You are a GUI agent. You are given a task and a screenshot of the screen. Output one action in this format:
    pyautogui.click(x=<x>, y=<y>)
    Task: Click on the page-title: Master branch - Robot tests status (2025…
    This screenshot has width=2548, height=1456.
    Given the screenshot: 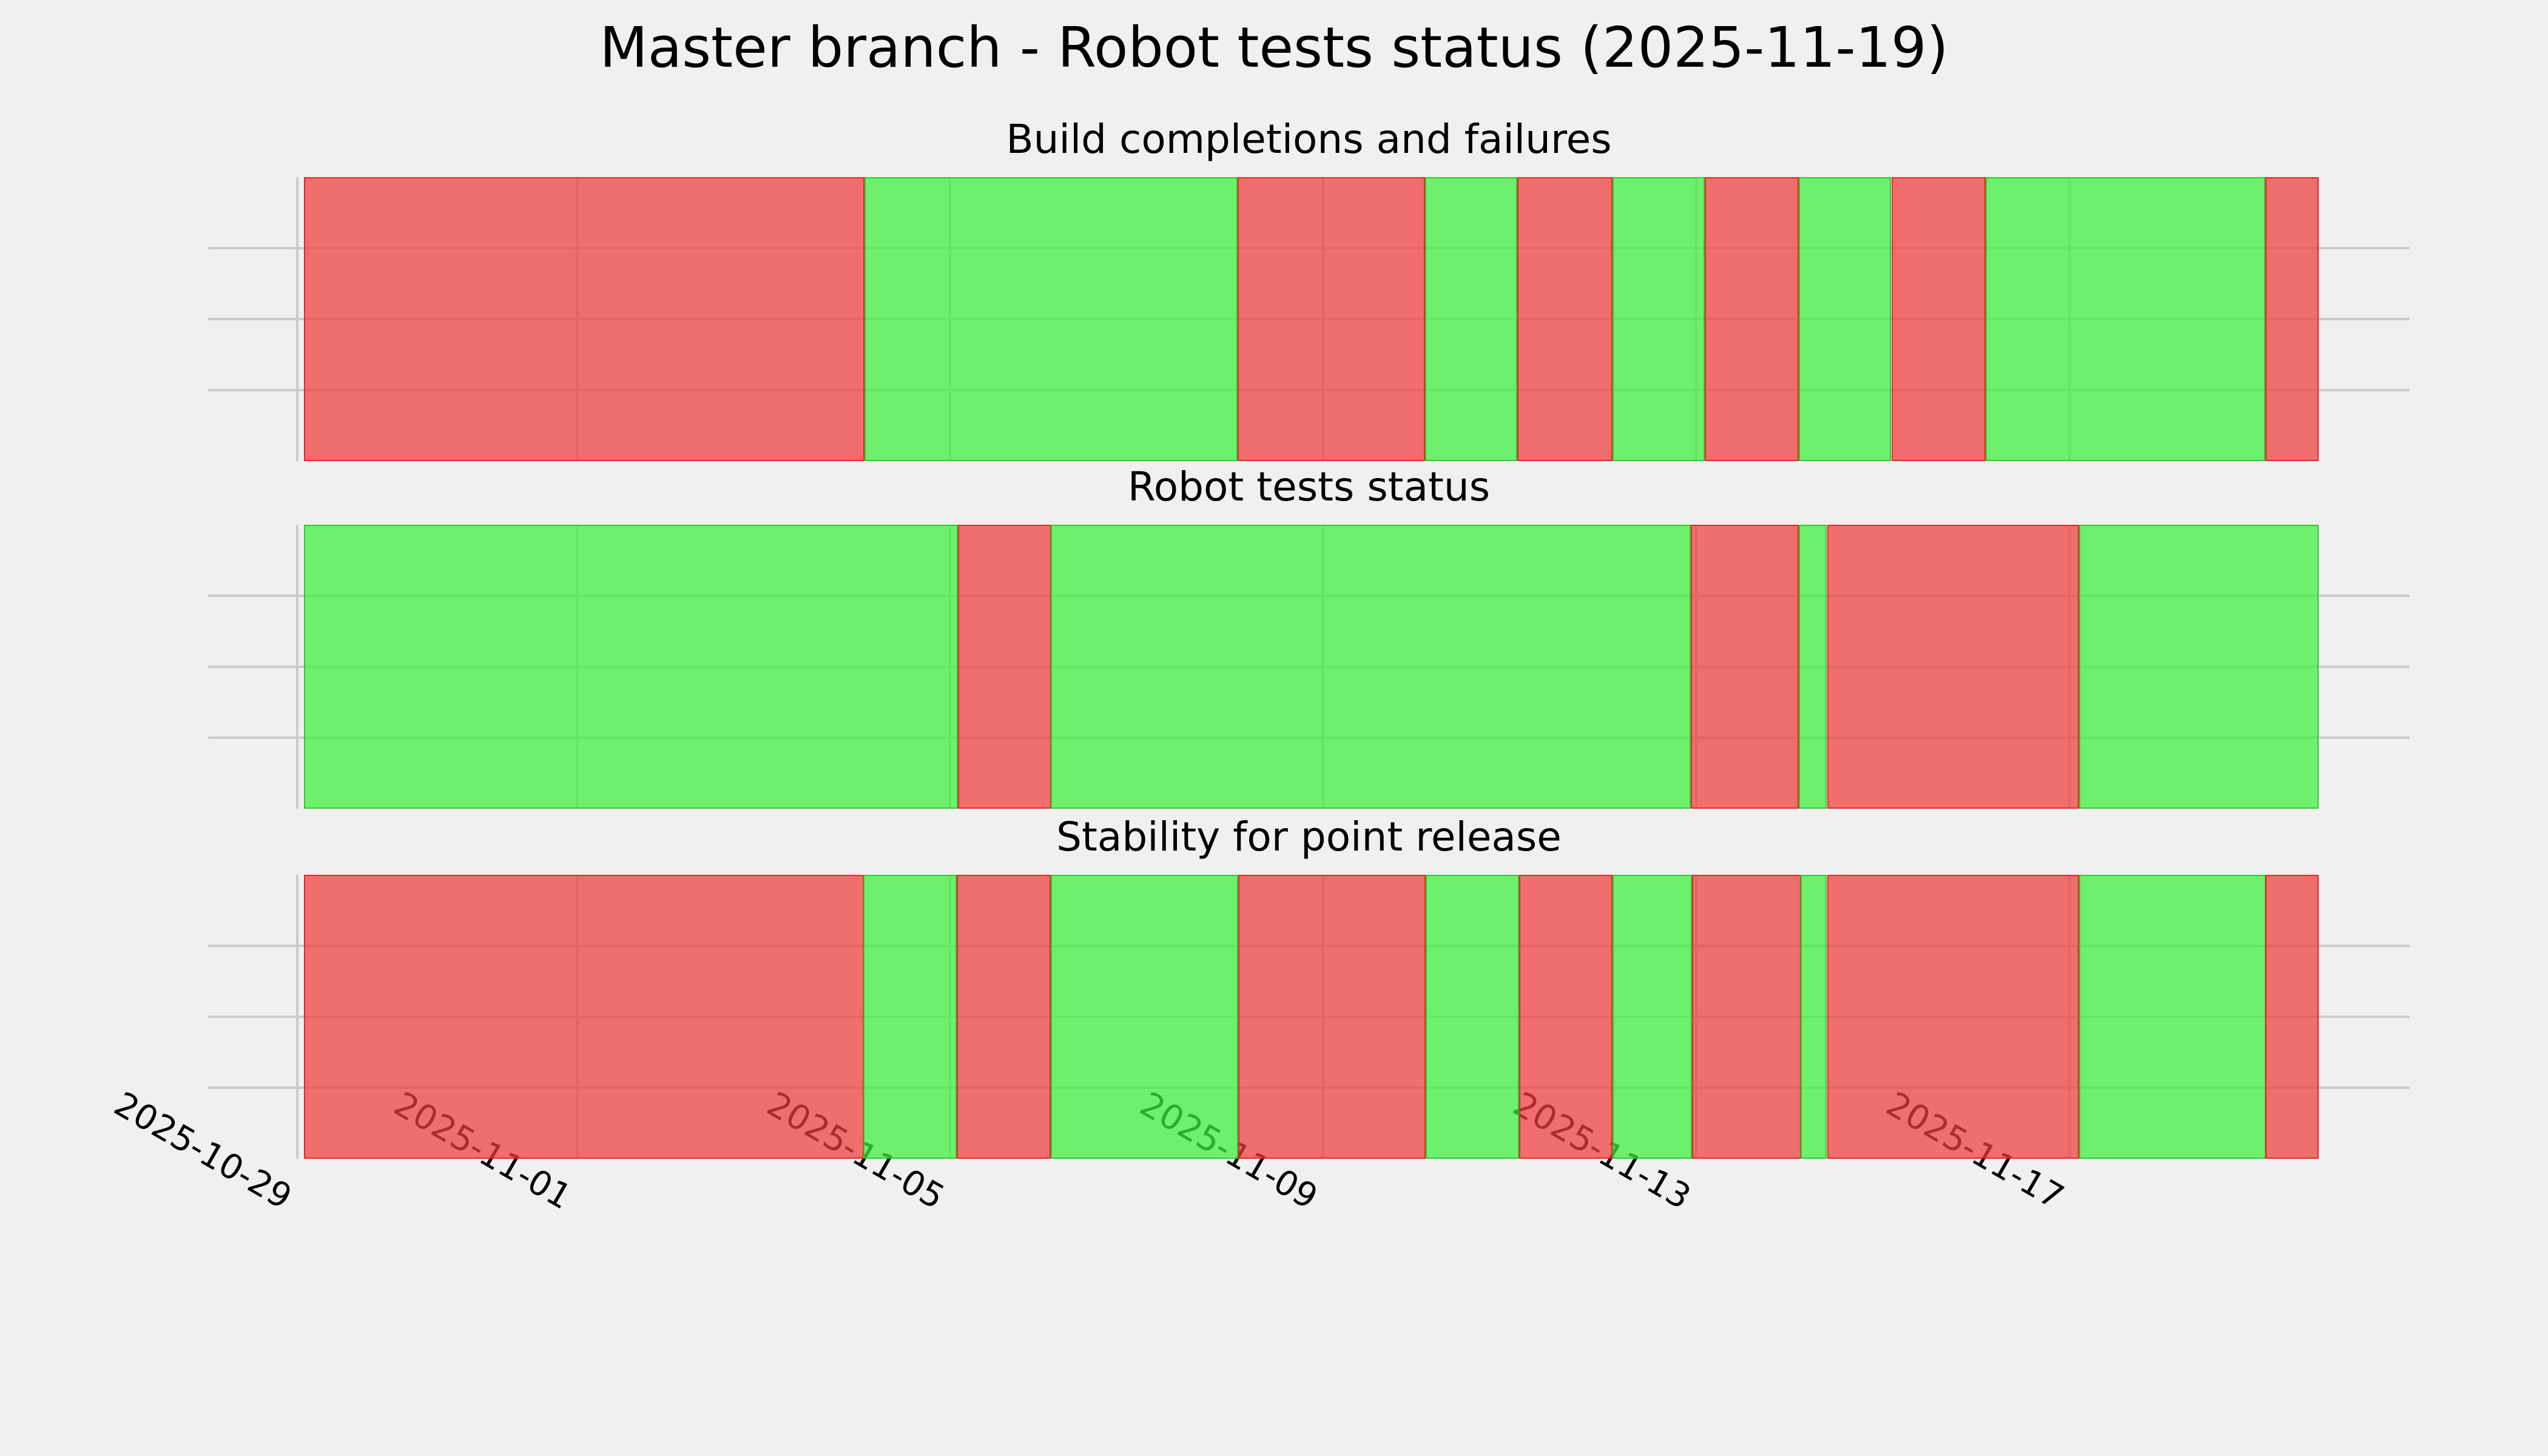 What is the action you would take?
    pyautogui.click(x=1274, y=47)
    